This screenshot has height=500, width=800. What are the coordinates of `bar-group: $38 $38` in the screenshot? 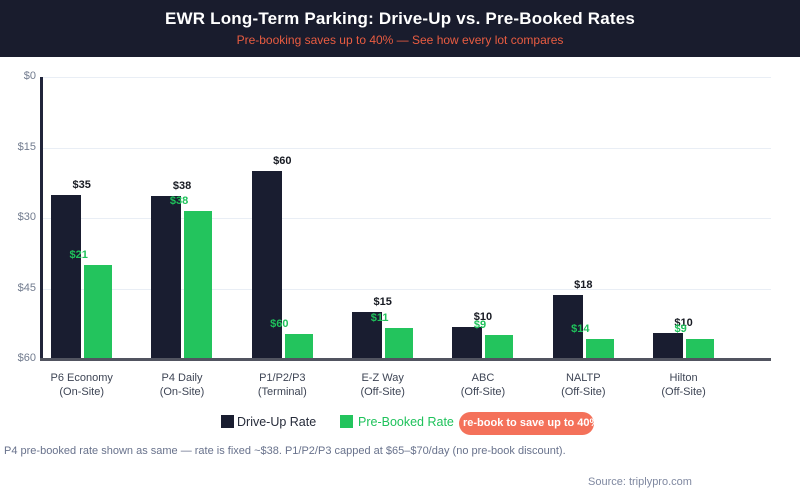 It's located at (182, 179).